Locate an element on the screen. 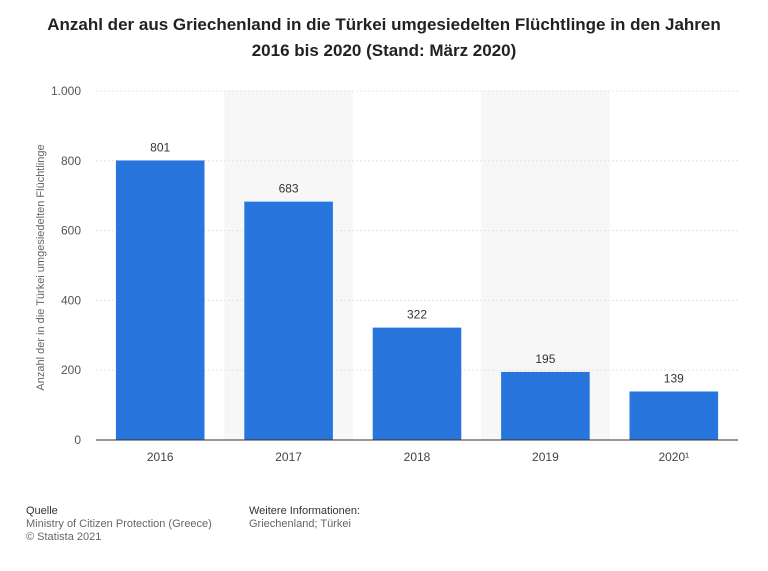 Image resolution: width=768 pixels, height=571 pixels. bar-value-label: 139 is located at coordinates (674, 378).